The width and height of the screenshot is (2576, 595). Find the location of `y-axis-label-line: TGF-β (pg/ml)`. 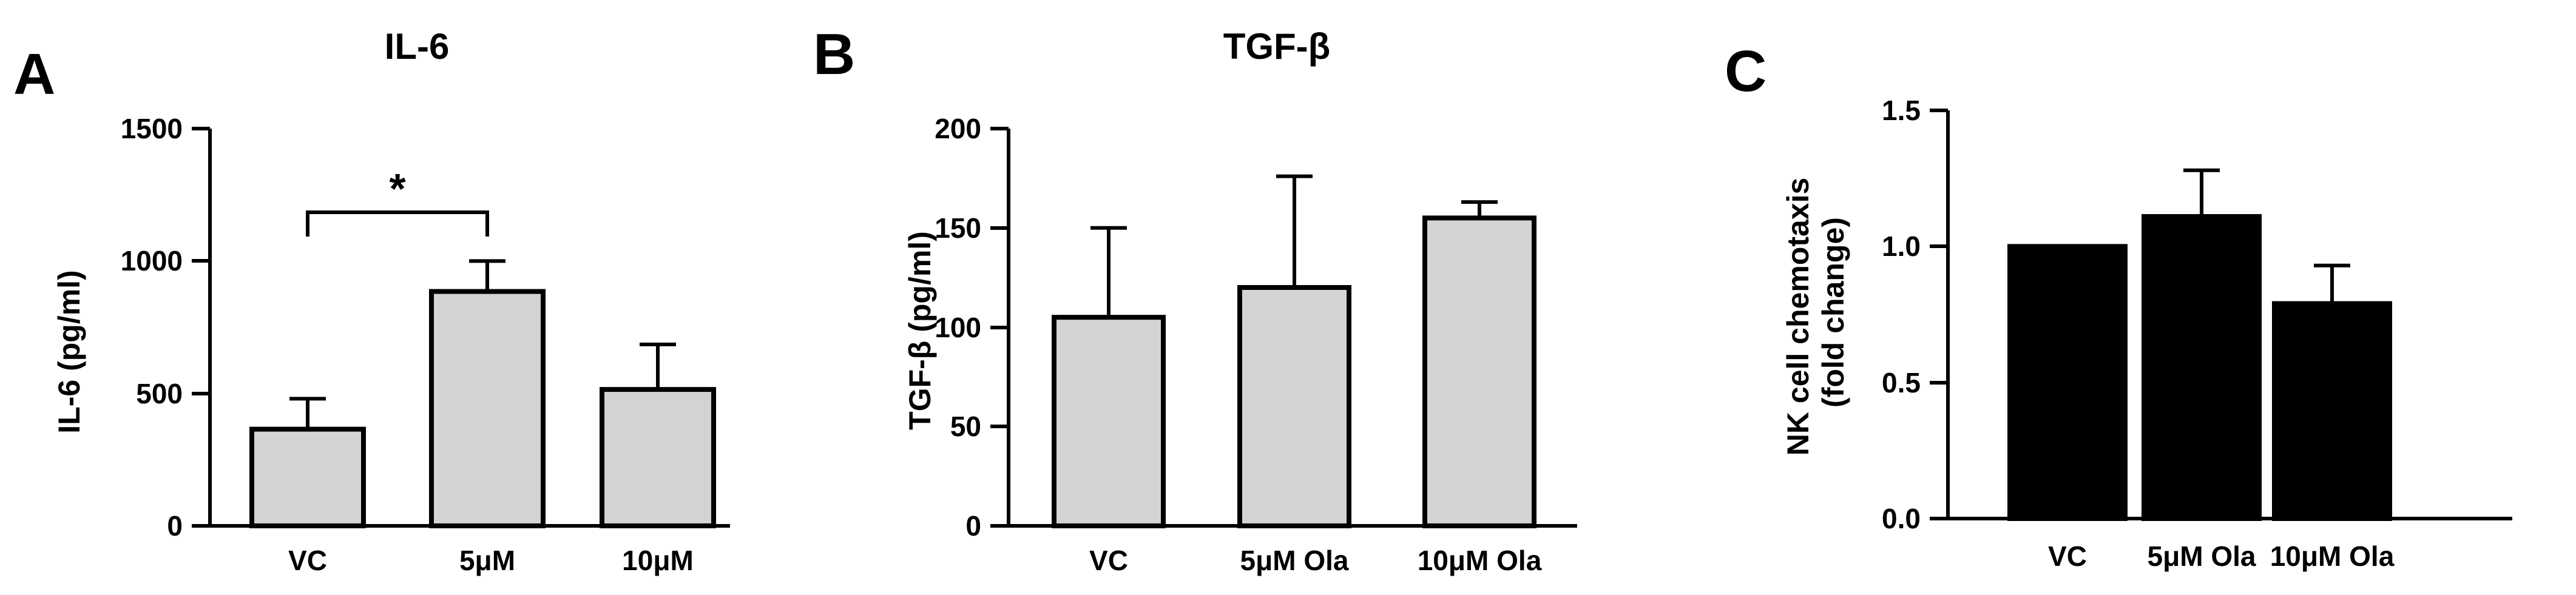

y-axis-label-line: TGF-β (pg/ml) is located at coordinates (920, 330).